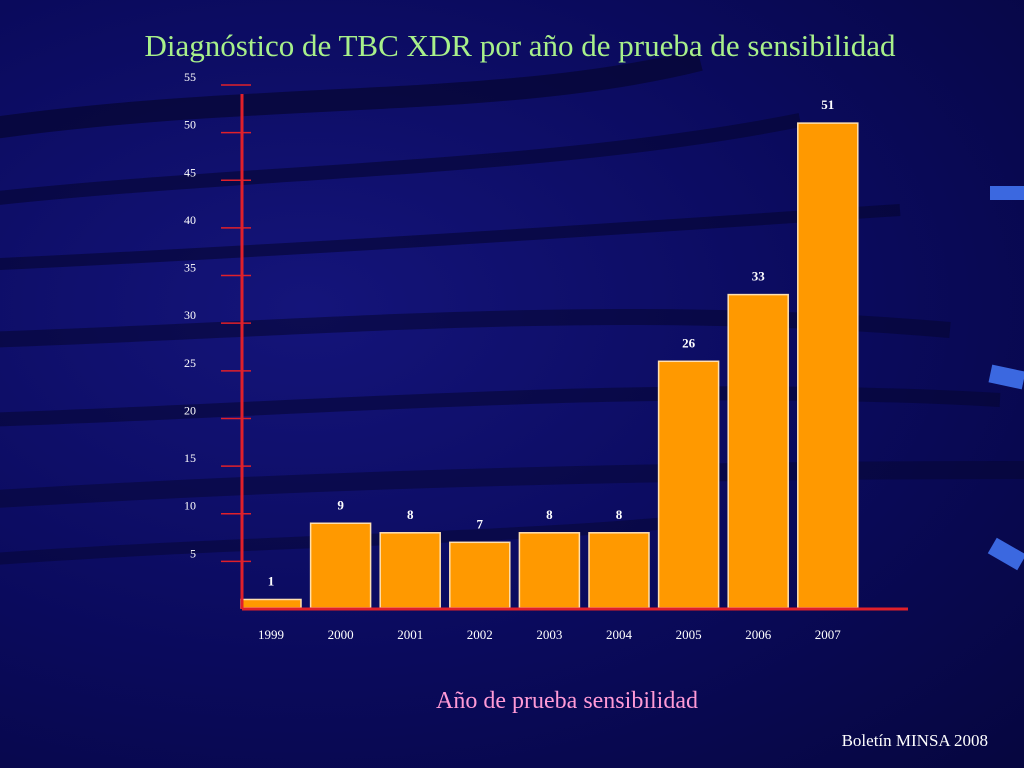 This screenshot has width=1024, height=768. I want to click on data-label-2006: 33, so click(759, 276).